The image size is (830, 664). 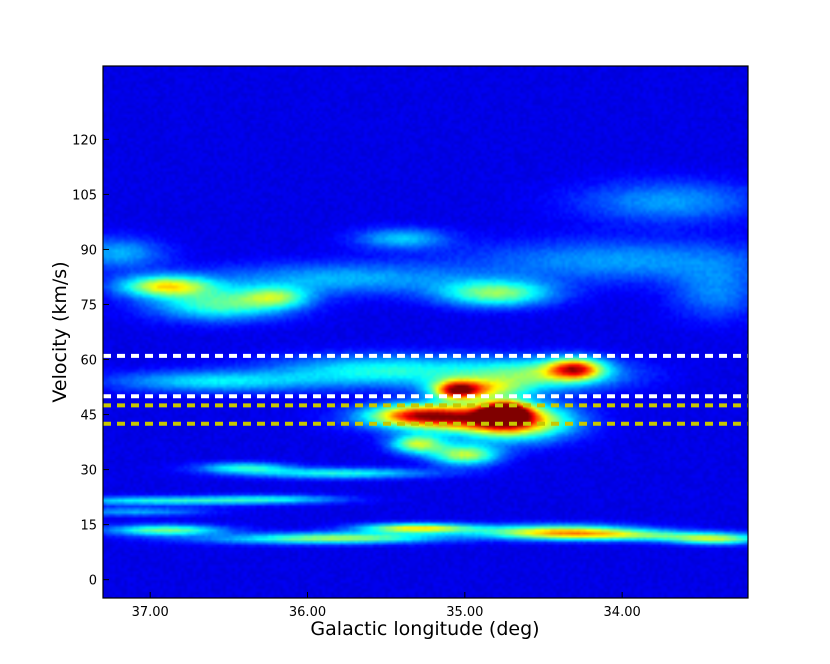 What do you see at coordinates (84, 140) in the screenshot?
I see `y-tick-label: 120` at bounding box center [84, 140].